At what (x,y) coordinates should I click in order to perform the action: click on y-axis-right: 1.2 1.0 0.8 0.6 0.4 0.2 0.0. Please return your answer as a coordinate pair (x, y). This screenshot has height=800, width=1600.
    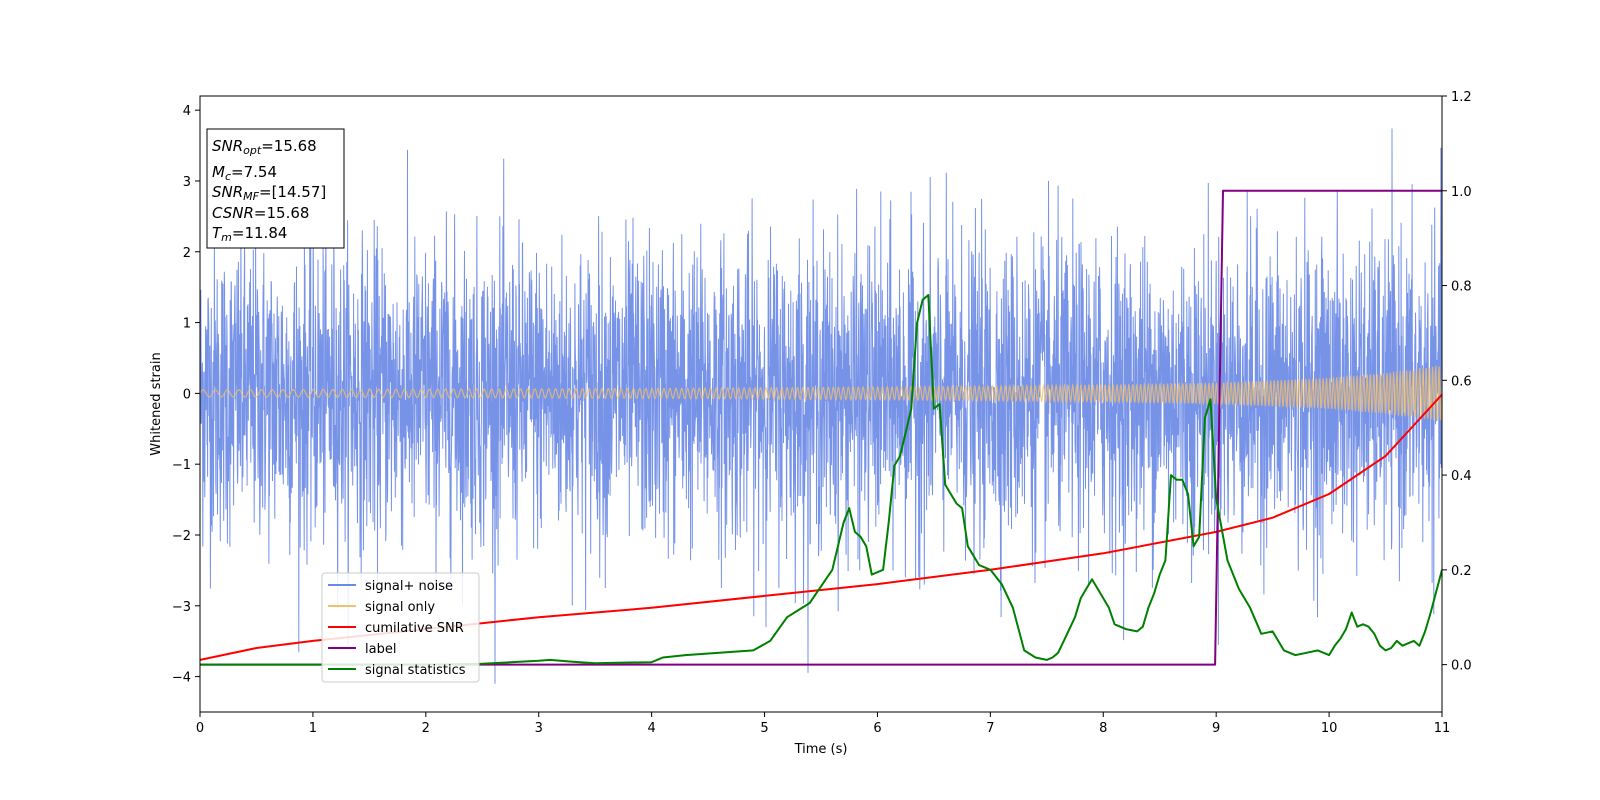
    Looking at the image, I should click on (1457, 382).